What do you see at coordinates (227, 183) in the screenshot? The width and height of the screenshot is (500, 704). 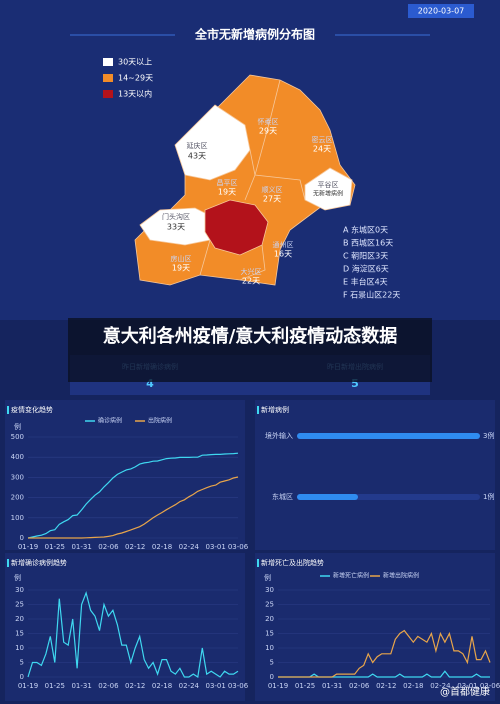 I see `district-name: 昌平区` at bounding box center [227, 183].